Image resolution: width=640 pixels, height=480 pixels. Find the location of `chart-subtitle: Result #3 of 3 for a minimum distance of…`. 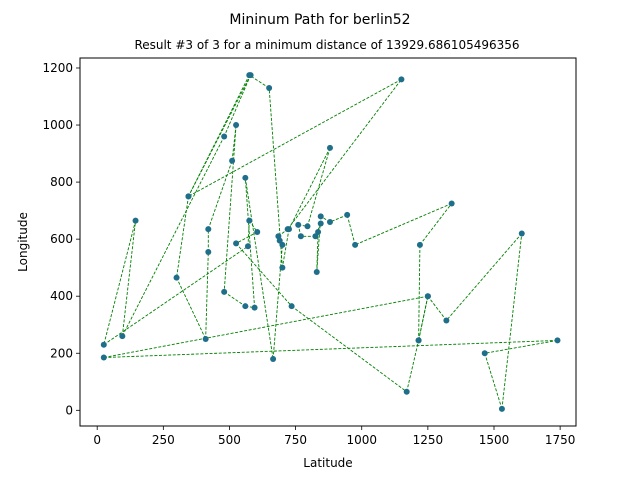

chart-subtitle: Result #3 of 3 for a minimum distance of… is located at coordinates (326, 45).